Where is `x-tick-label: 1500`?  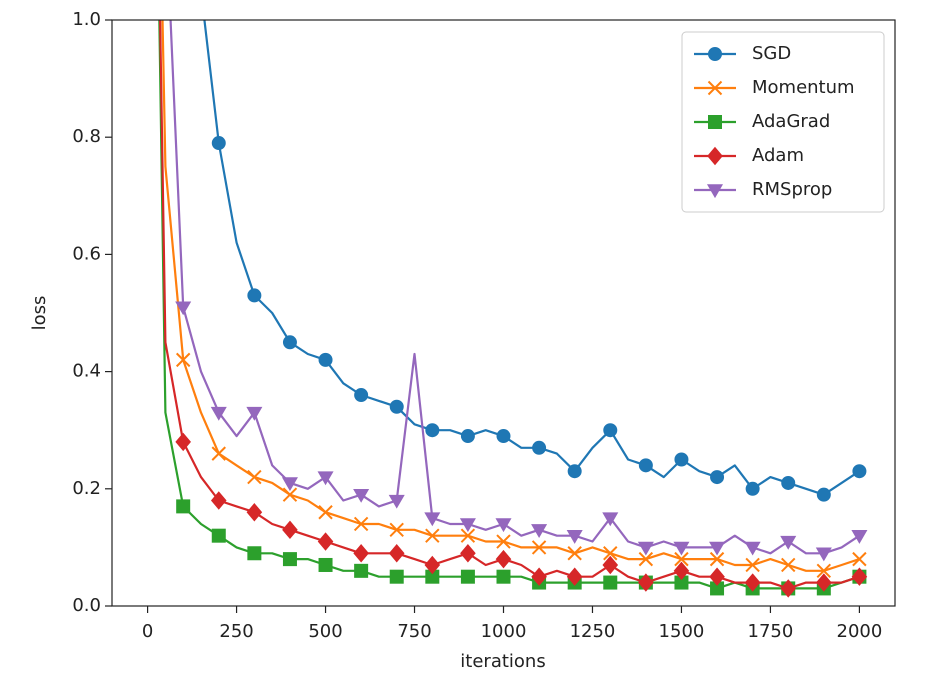 x-tick-label: 1500 is located at coordinates (682, 631).